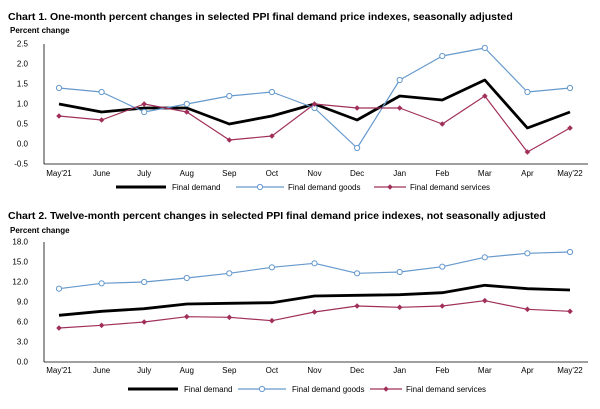  I want to click on chart-2-xtick-dec: Dec, so click(357, 370).